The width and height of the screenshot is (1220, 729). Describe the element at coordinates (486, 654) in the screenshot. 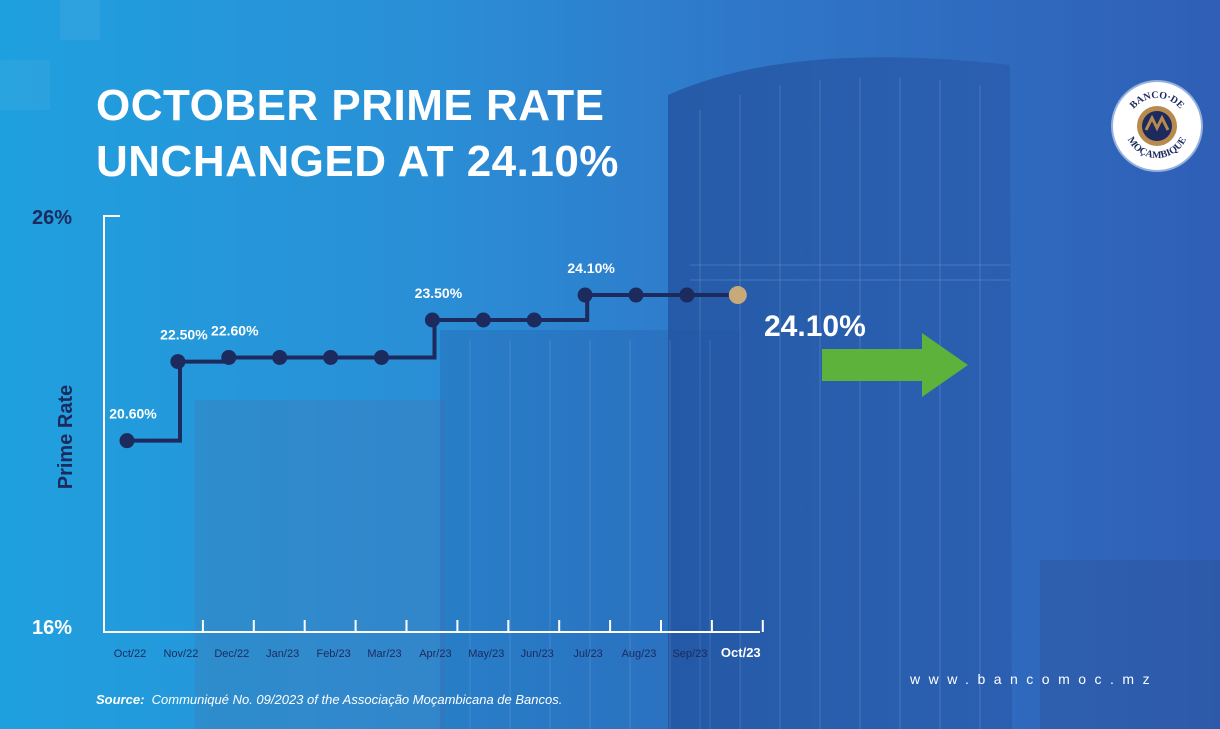

I see `x-tick-label: May/23` at that location.